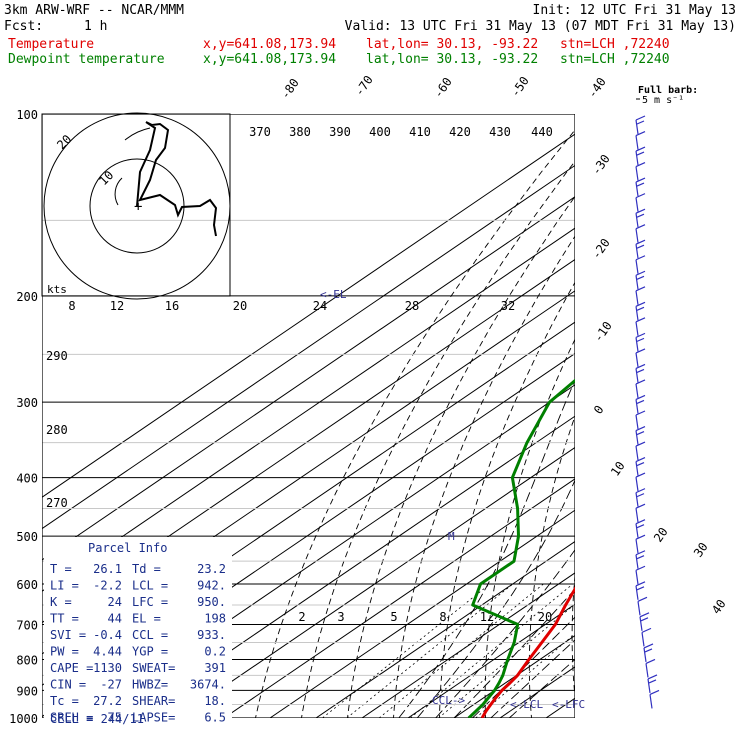 The image size is (740, 740). I want to click on parcel-info-value: 942., so click(211, 586).